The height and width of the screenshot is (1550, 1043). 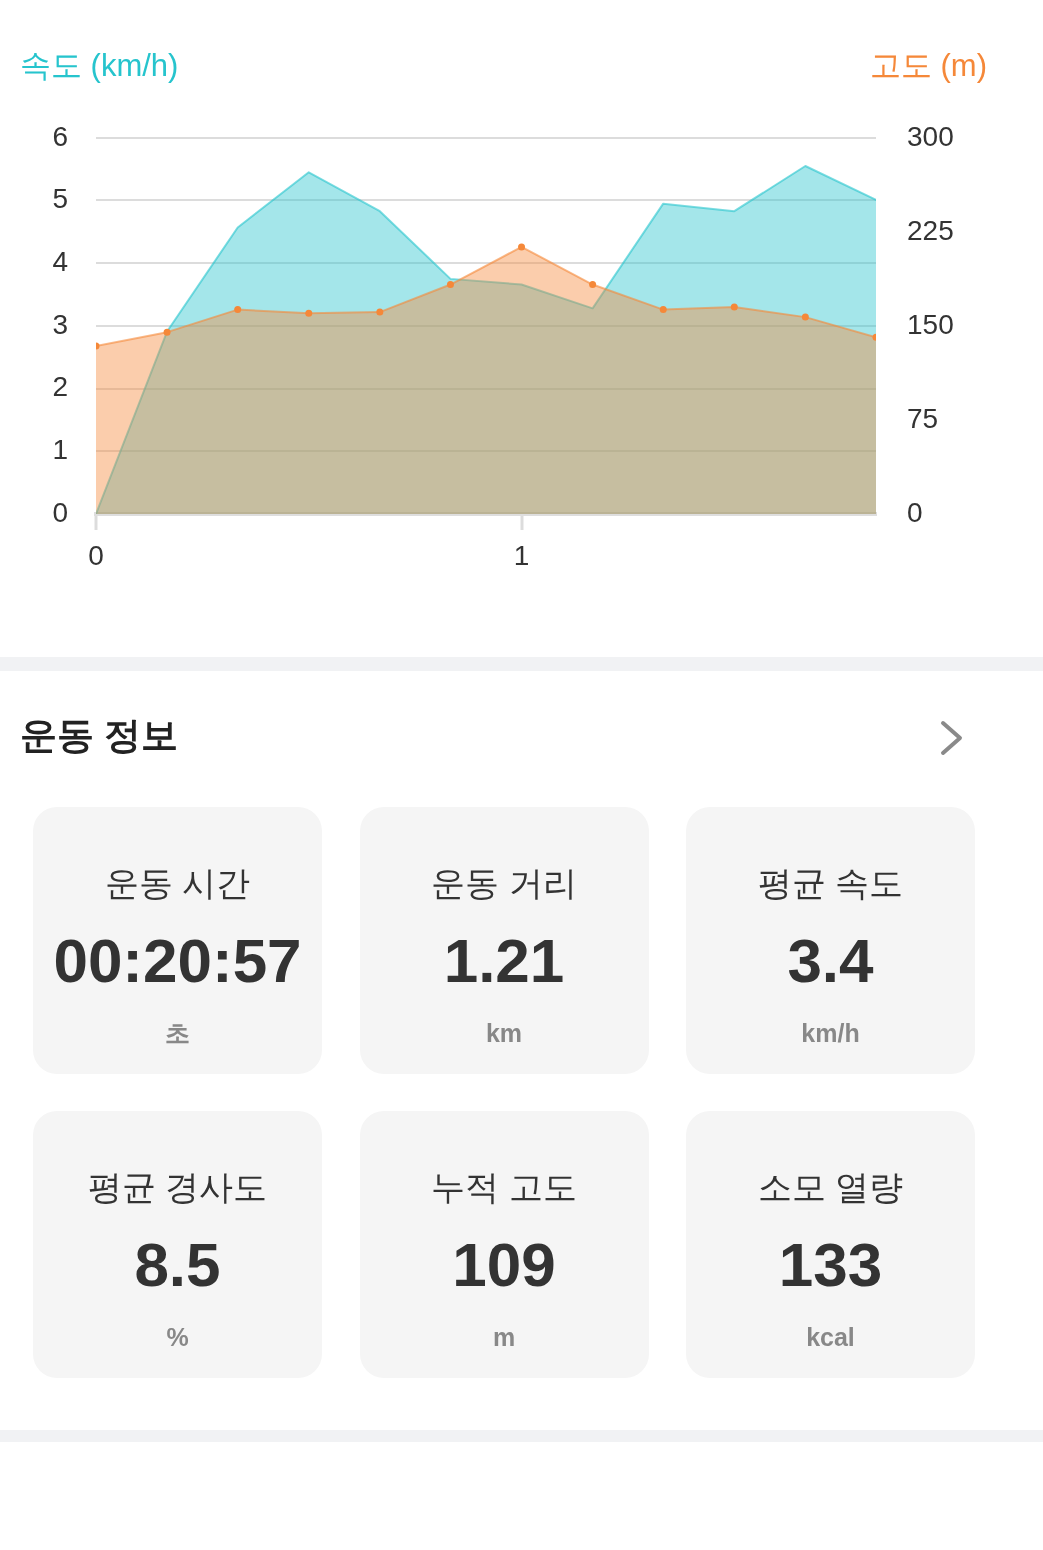 I want to click on y2-axis-title: 고도 (m), so click(x=928, y=66).